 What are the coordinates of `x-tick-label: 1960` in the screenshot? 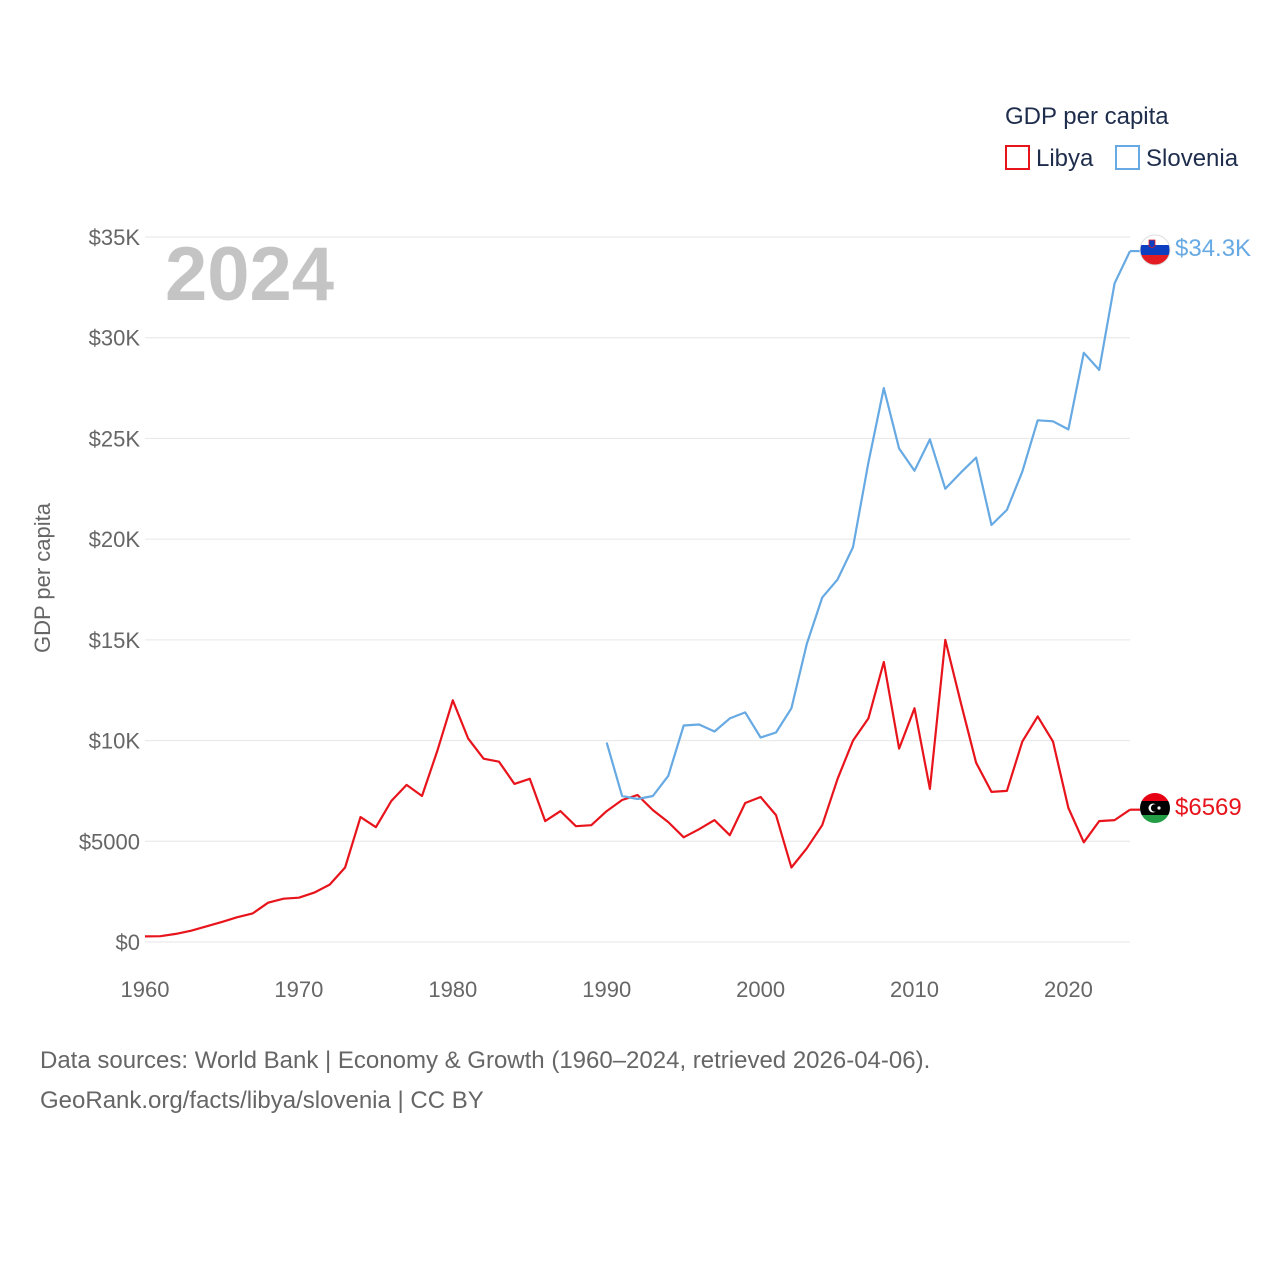 It's located at (145, 989).